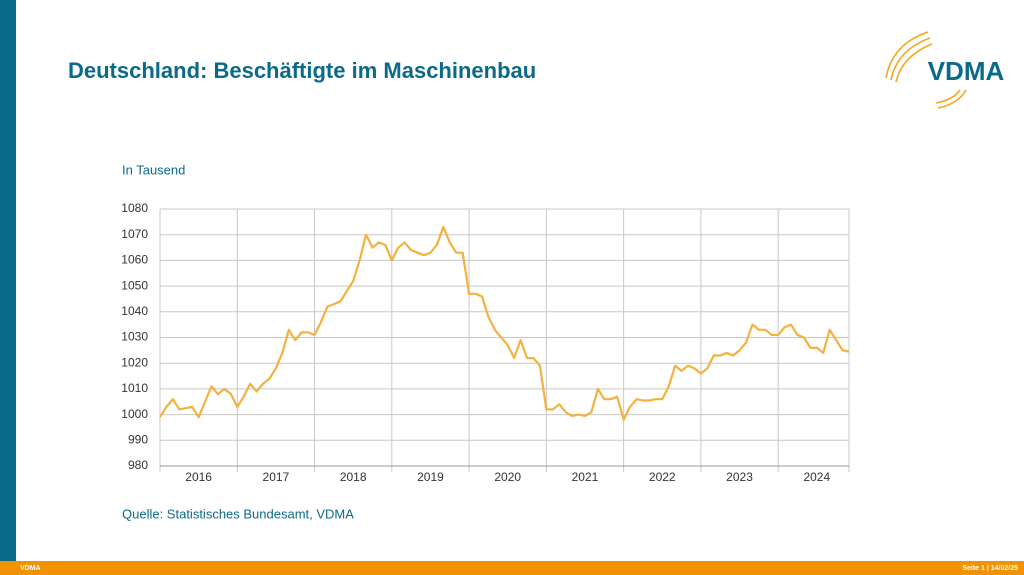 The height and width of the screenshot is (575, 1024). What do you see at coordinates (276, 477) in the screenshot?
I see `x-tick-label: 2017` at bounding box center [276, 477].